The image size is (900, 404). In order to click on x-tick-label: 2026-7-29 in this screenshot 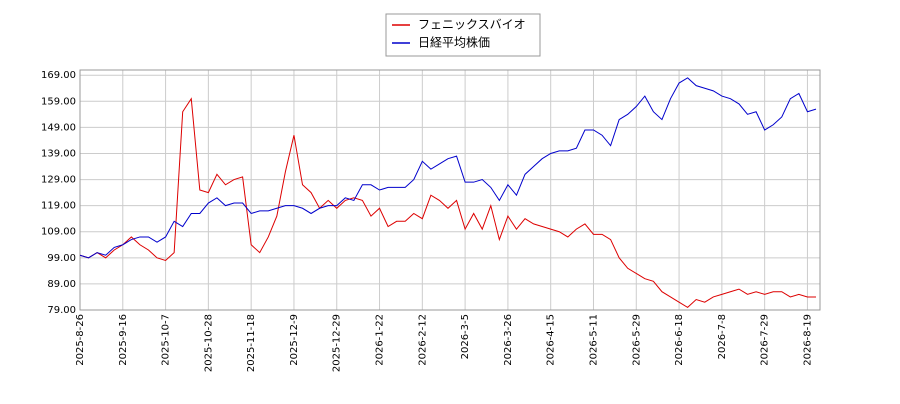, I will do `click(765, 340)`.